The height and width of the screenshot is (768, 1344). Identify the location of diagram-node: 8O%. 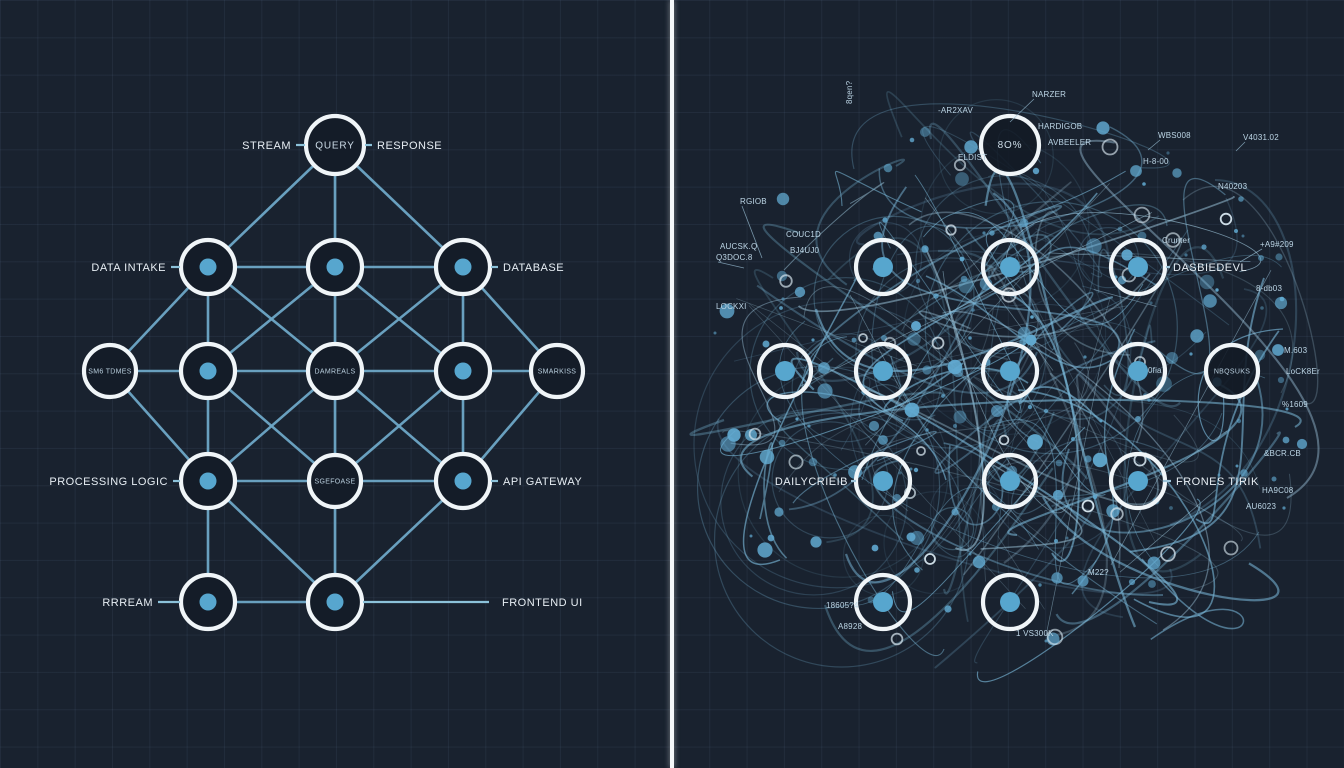
(1010, 145).